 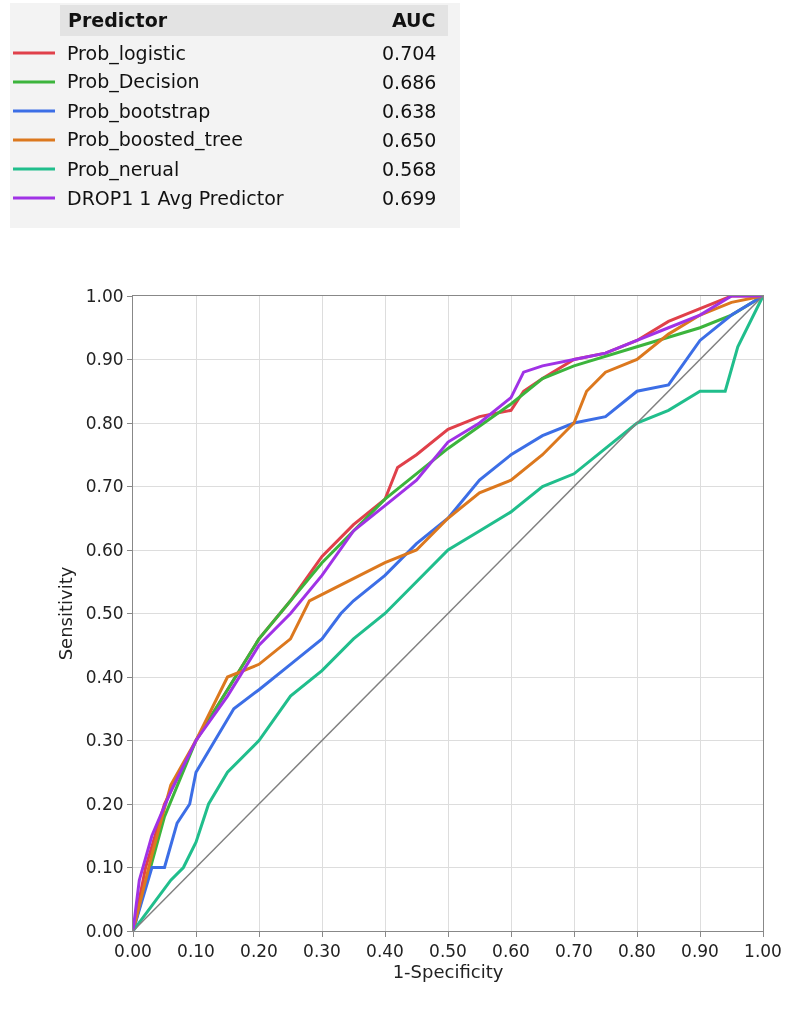 I want to click on legend-label: Prob_boosted_tree, so click(x=155, y=139).